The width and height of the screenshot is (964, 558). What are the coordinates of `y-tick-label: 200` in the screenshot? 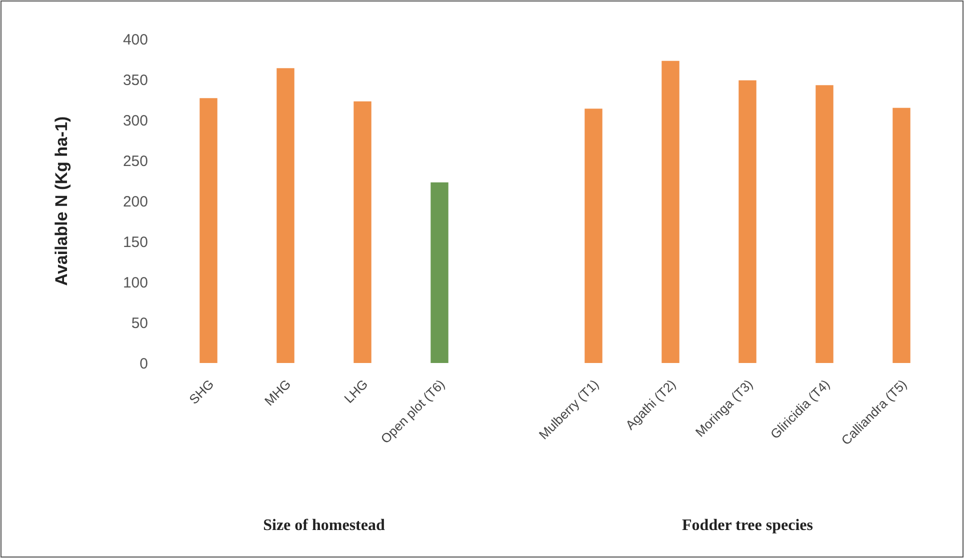 It's located at (135, 201).